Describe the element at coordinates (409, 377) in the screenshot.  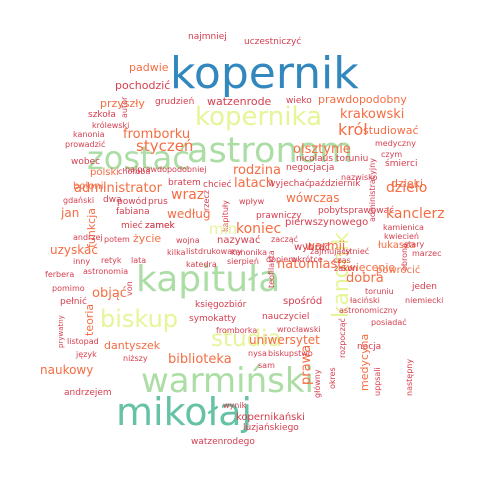
I see `word: następny` at that location.